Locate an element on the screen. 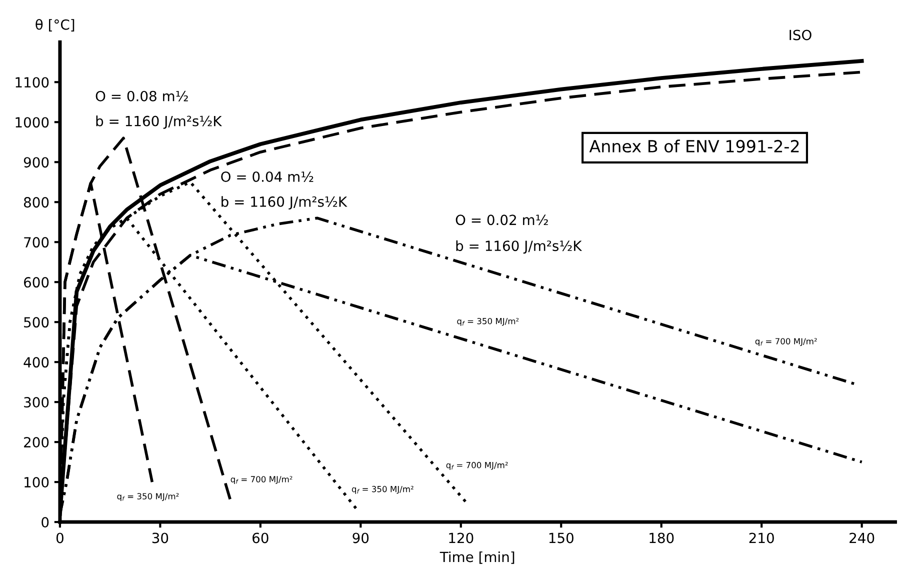 The height and width of the screenshot is (581, 903). x-tick-label: 90 is located at coordinates (360, 538).